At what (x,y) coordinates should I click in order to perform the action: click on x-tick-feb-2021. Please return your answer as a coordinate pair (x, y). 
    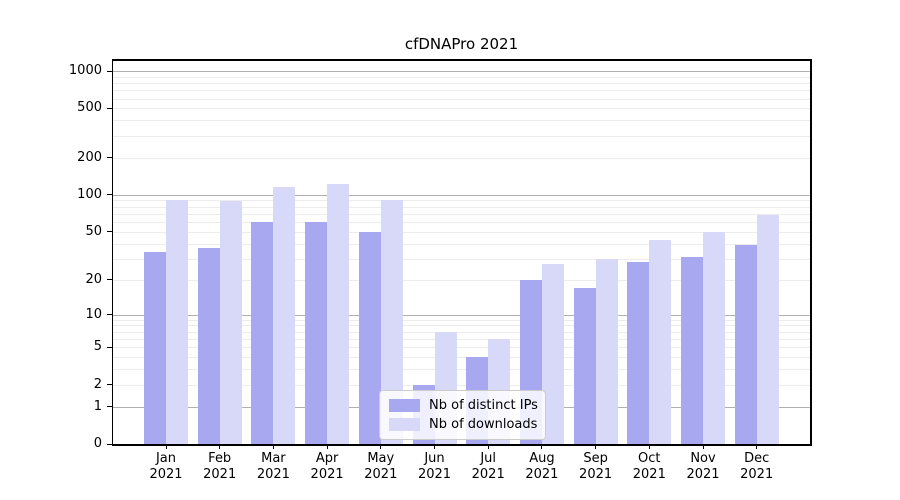
    Looking at the image, I should click on (220, 447).